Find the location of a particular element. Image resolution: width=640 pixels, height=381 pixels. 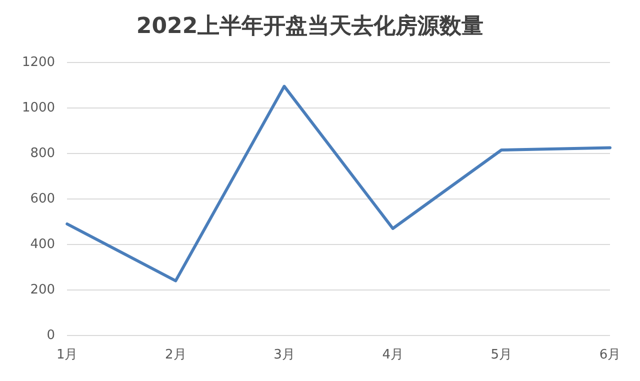

x-tick-label: 6月 is located at coordinates (610, 355).